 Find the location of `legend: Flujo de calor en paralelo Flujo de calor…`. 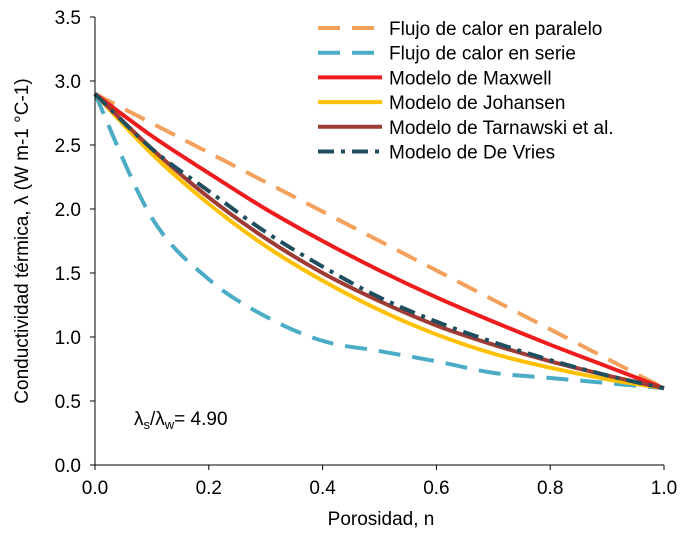

legend: Flujo de calor en paralelo Flujo de calor… is located at coordinates (466, 91).